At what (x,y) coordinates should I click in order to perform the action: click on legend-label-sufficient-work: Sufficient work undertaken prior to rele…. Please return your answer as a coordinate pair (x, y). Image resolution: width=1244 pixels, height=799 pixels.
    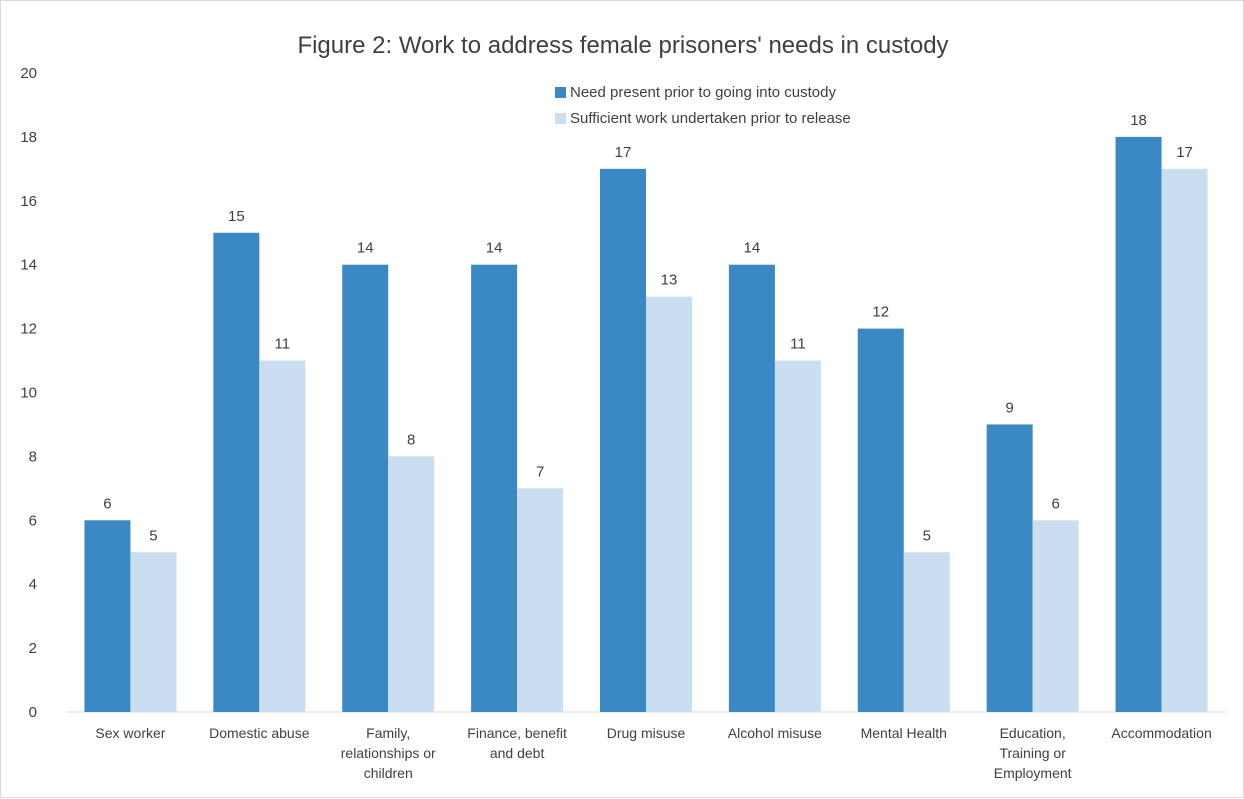
    Looking at the image, I should click on (710, 118).